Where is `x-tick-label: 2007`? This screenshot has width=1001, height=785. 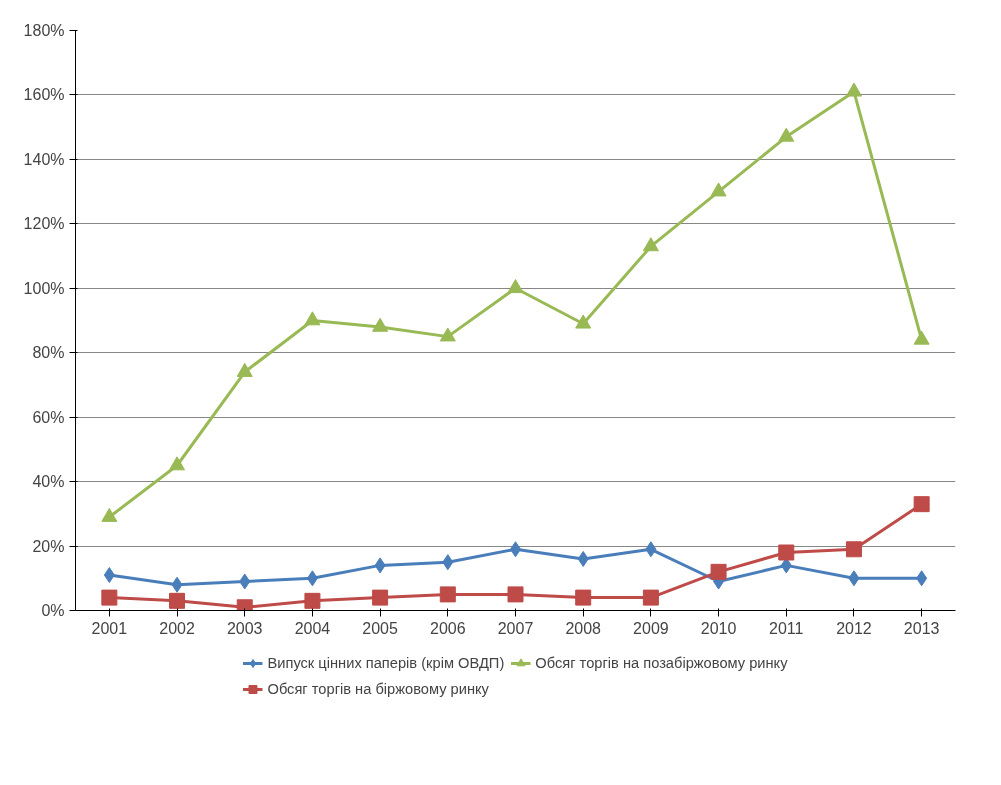
x-tick-label: 2007 is located at coordinates (515, 628).